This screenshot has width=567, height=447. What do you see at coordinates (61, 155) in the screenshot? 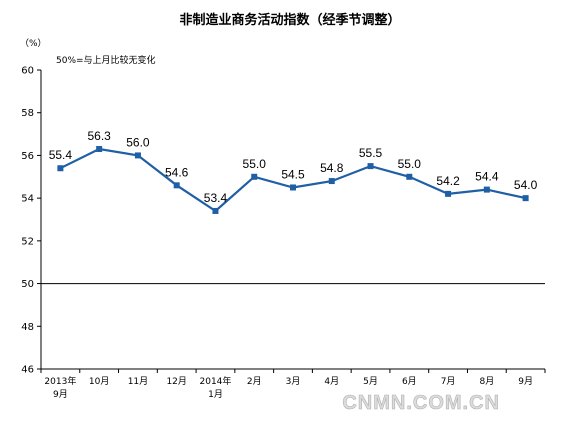
I see `data-label: 55.4` at bounding box center [61, 155].